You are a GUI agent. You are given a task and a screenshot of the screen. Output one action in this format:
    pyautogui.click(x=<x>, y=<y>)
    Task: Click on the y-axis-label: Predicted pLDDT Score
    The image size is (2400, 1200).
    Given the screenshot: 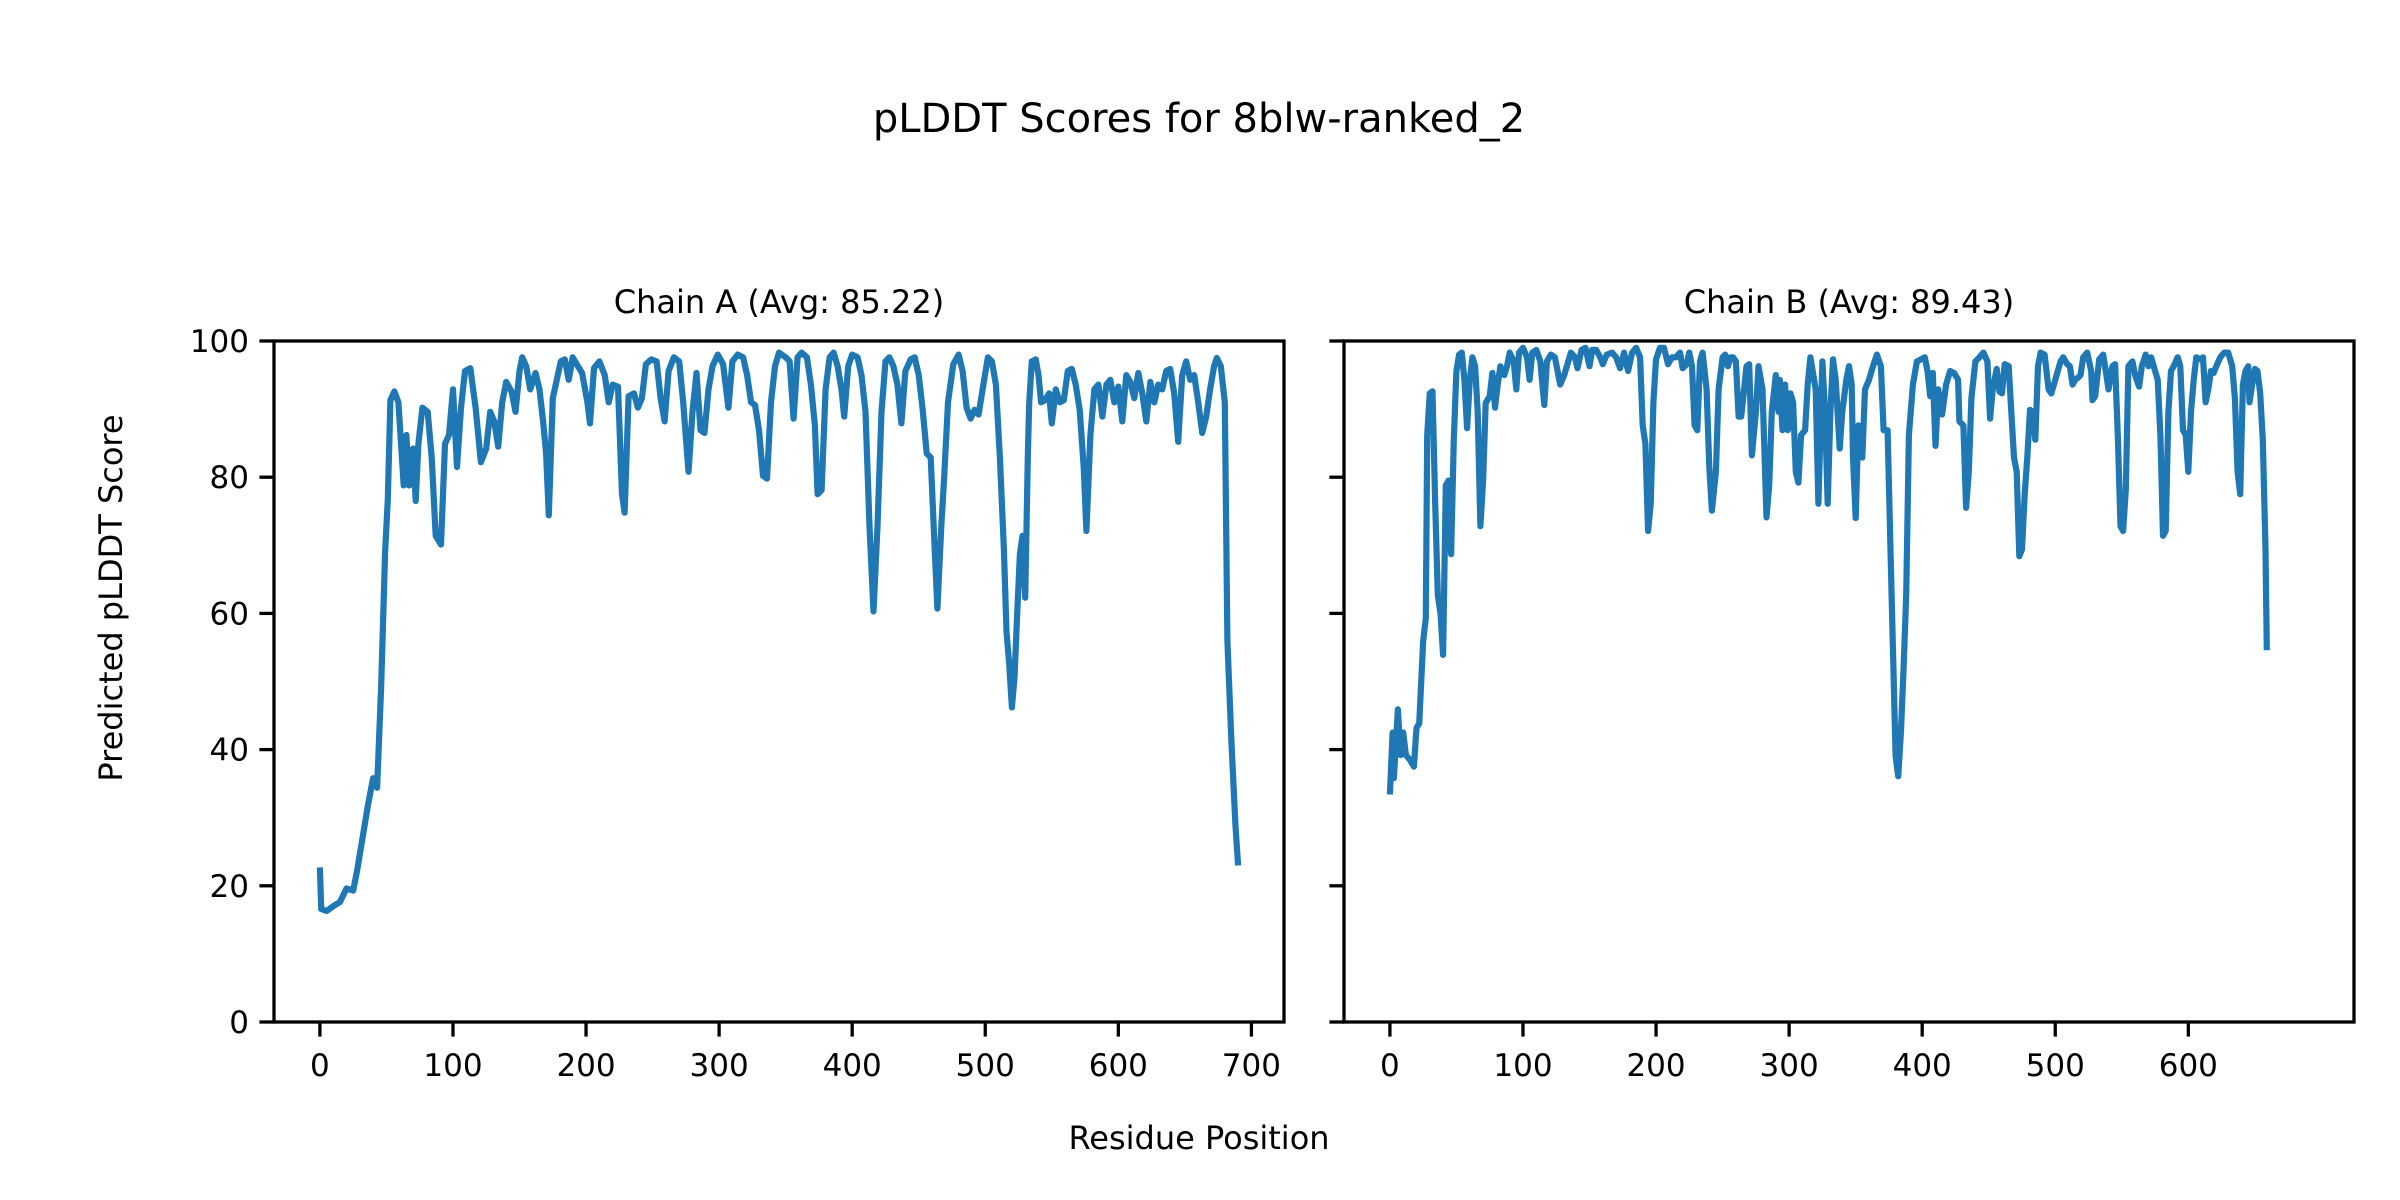 What is the action you would take?
    pyautogui.click(x=111, y=597)
    